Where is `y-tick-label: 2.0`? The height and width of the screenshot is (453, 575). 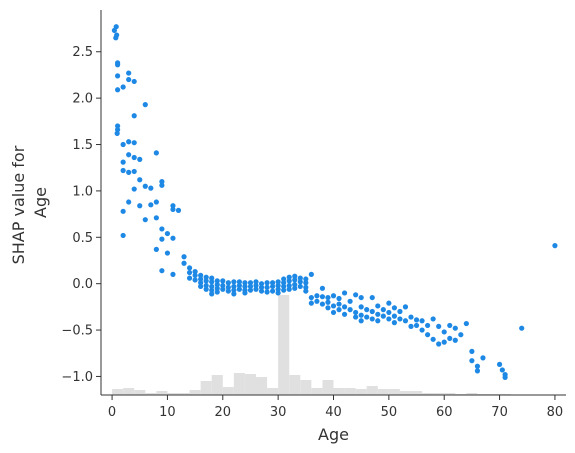 y-tick-label: 2.0 is located at coordinates (82, 99).